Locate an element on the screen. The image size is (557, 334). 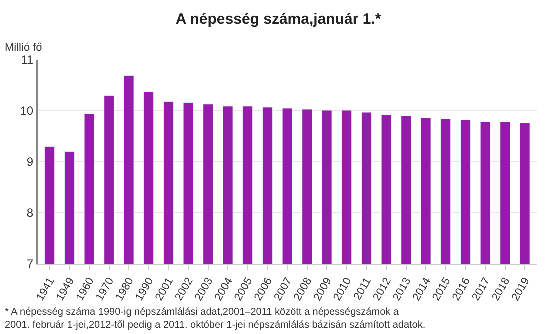
y-axis-title: Millió fő is located at coordinates (23, 48).